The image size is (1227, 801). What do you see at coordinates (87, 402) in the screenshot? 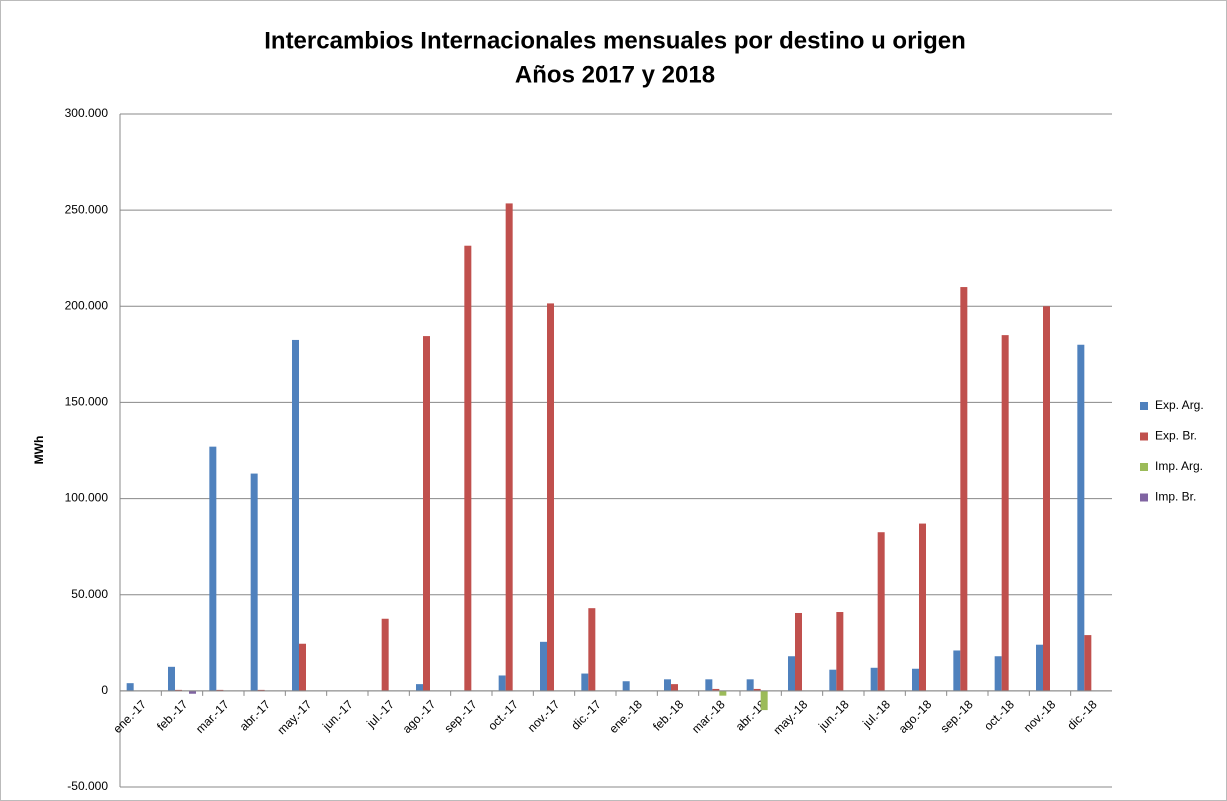
I see `y-tick-label: 150.000` at bounding box center [87, 402].